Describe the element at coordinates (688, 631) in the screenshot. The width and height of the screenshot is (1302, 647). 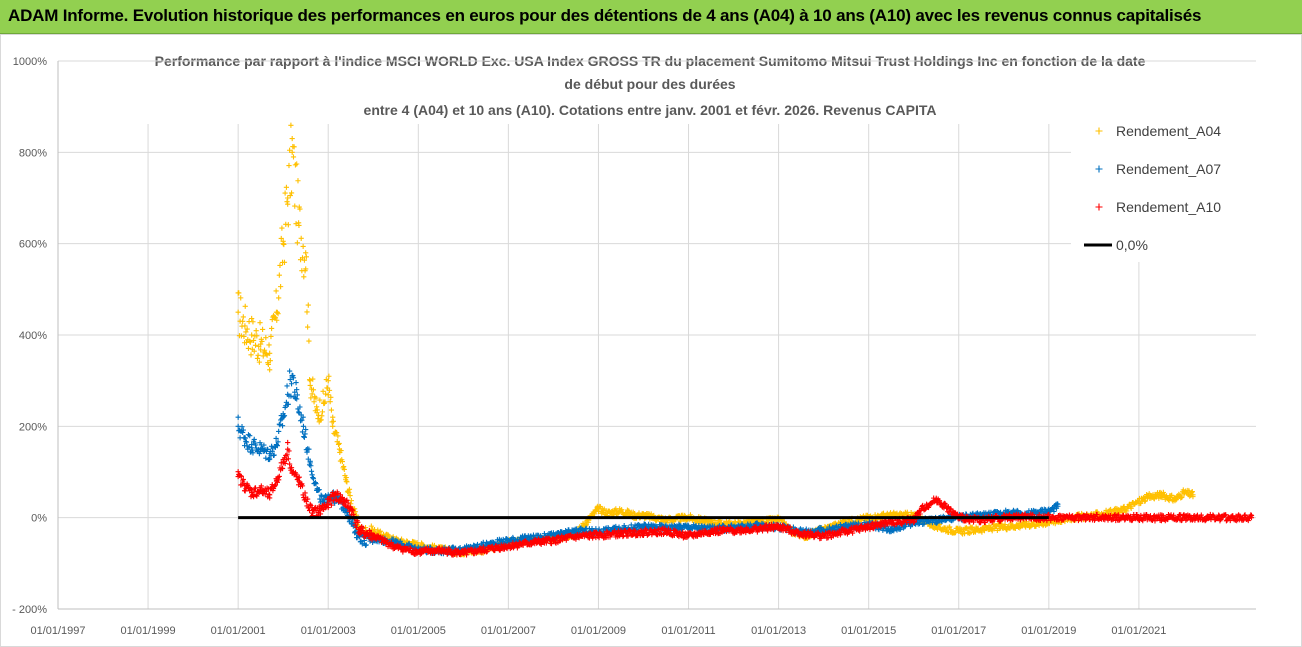
I see `x-tick-label: 01/01/2011` at that location.